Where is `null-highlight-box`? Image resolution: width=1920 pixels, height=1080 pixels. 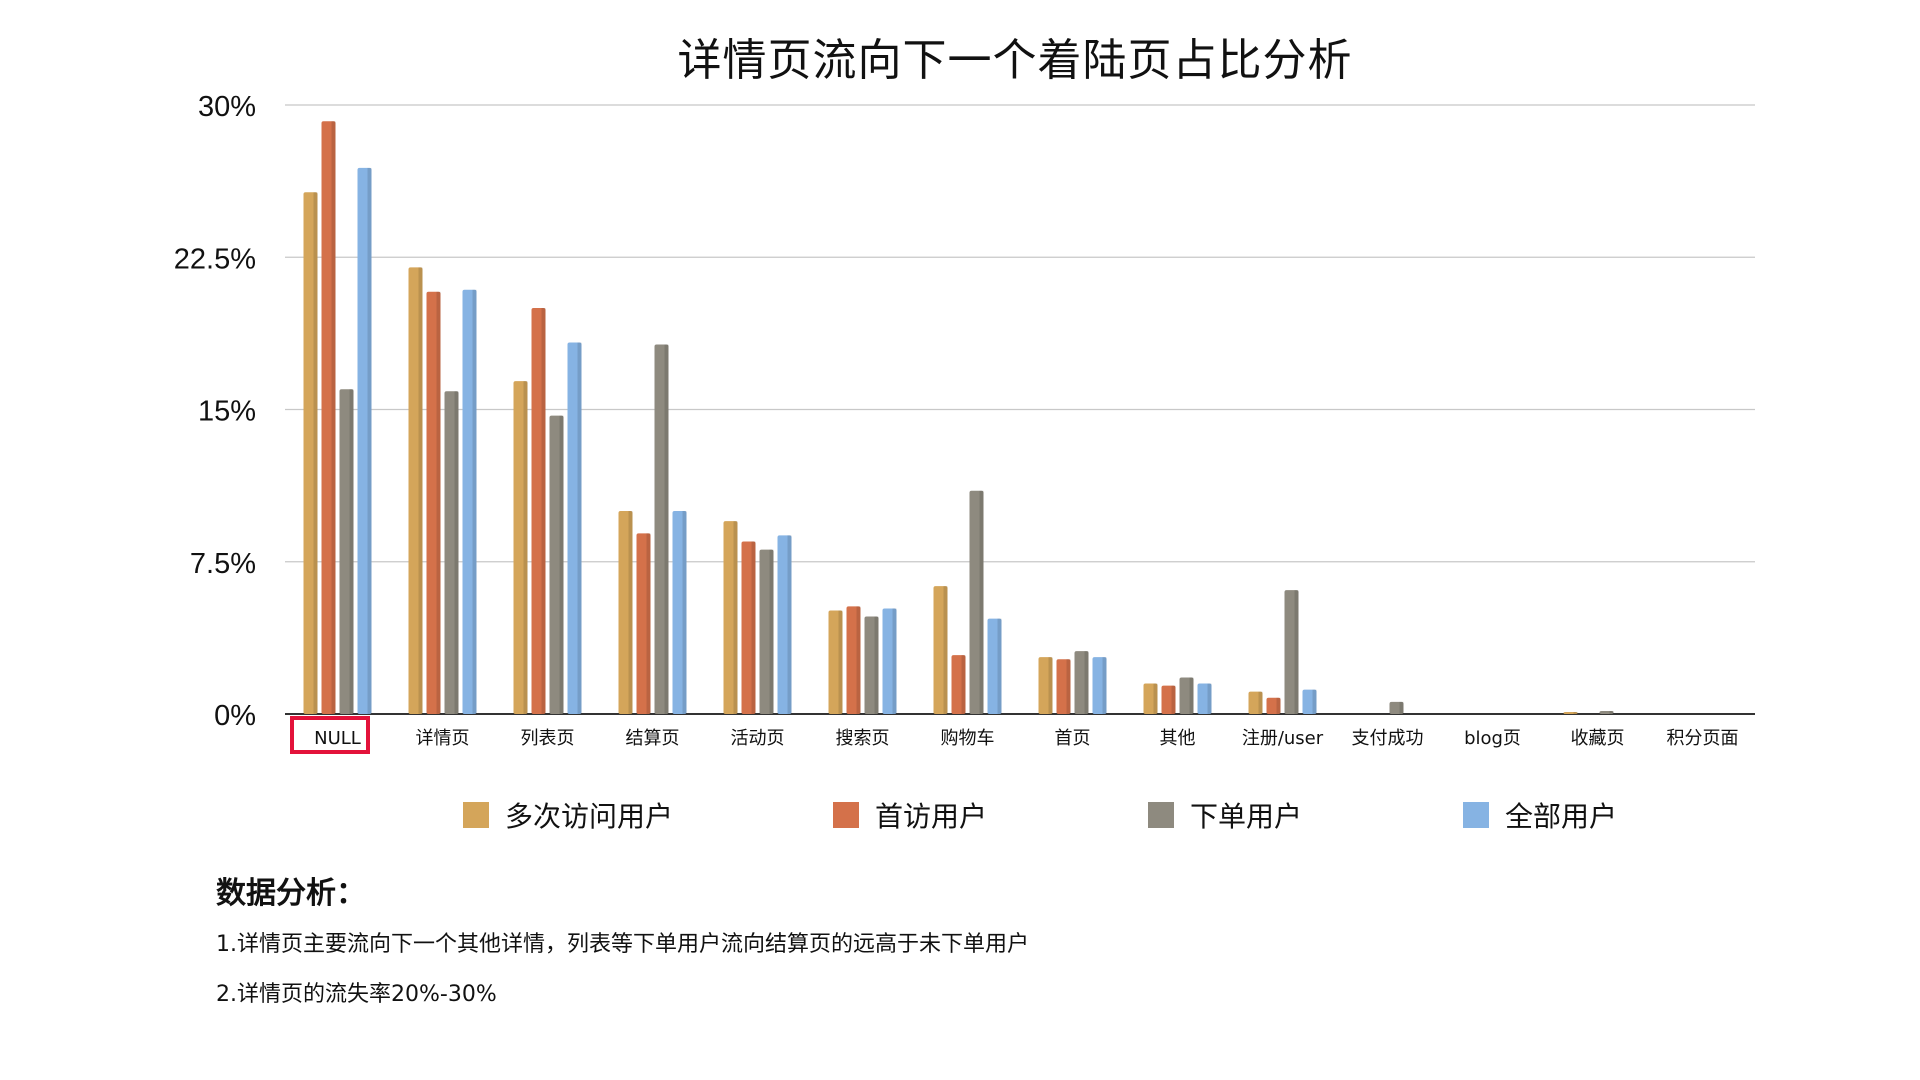 null-highlight-box is located at coordinates (330, 735).